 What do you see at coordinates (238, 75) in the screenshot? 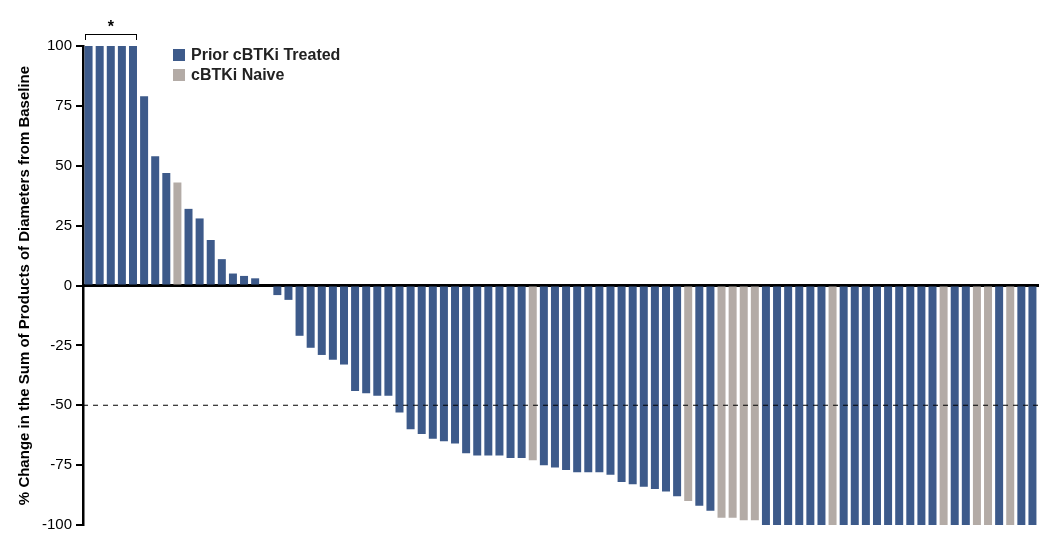
I see `legend-label: cBTKi Naive` at bounding box center [238, 75].